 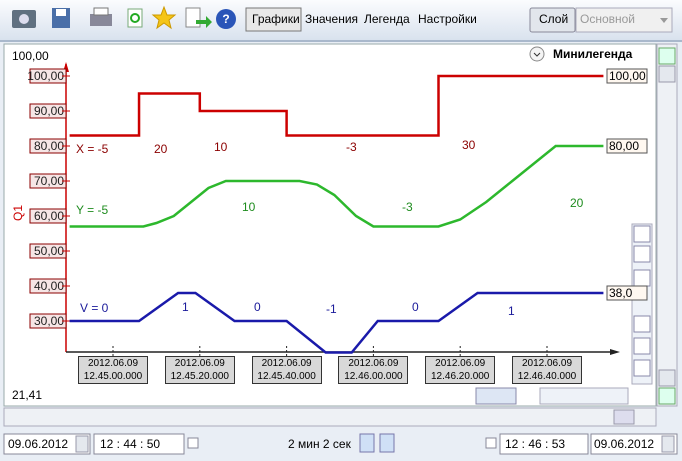 What do you see at coordinates (387, 19) in the screenshot?
I see `tab: Легенда` at bounding box center [387, 19].